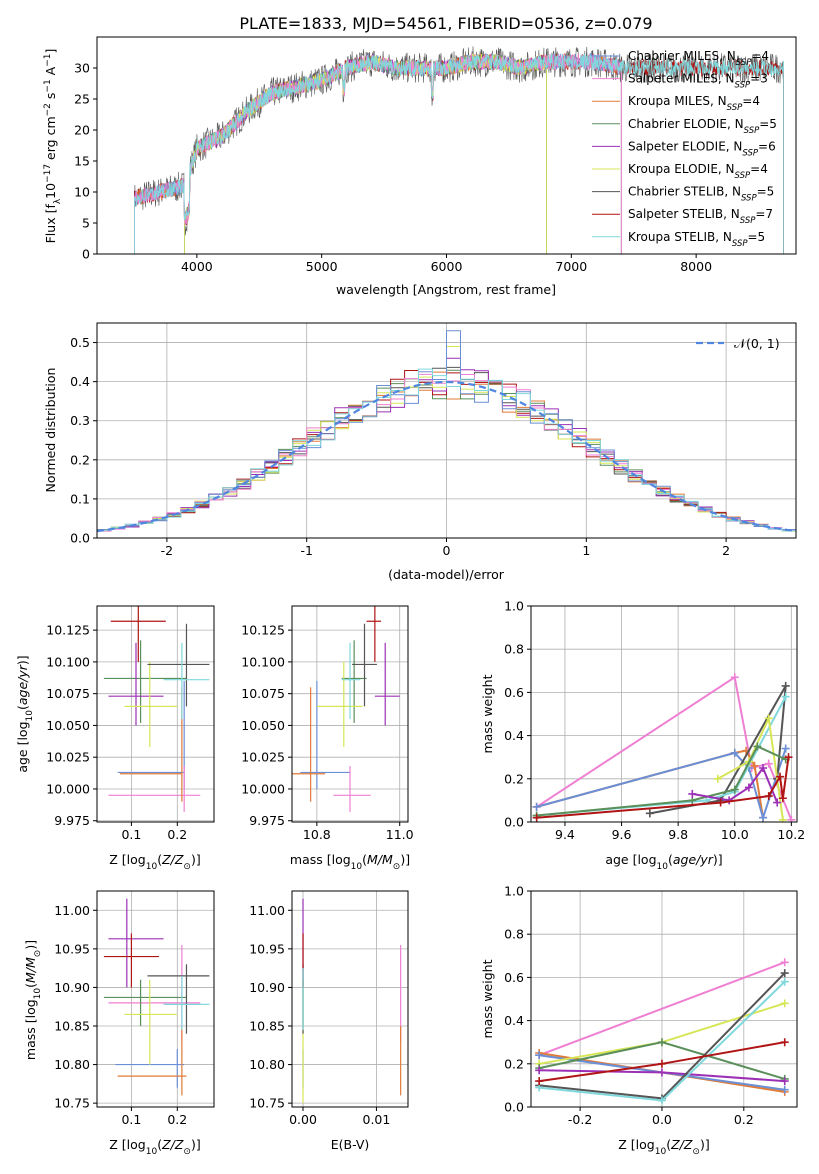  What do you see at coordinates (700, 216) in the screenshot?
I see `legend-entry-label: Salpeter STELIB, NSSP=7` at bounding box center [700, 216].